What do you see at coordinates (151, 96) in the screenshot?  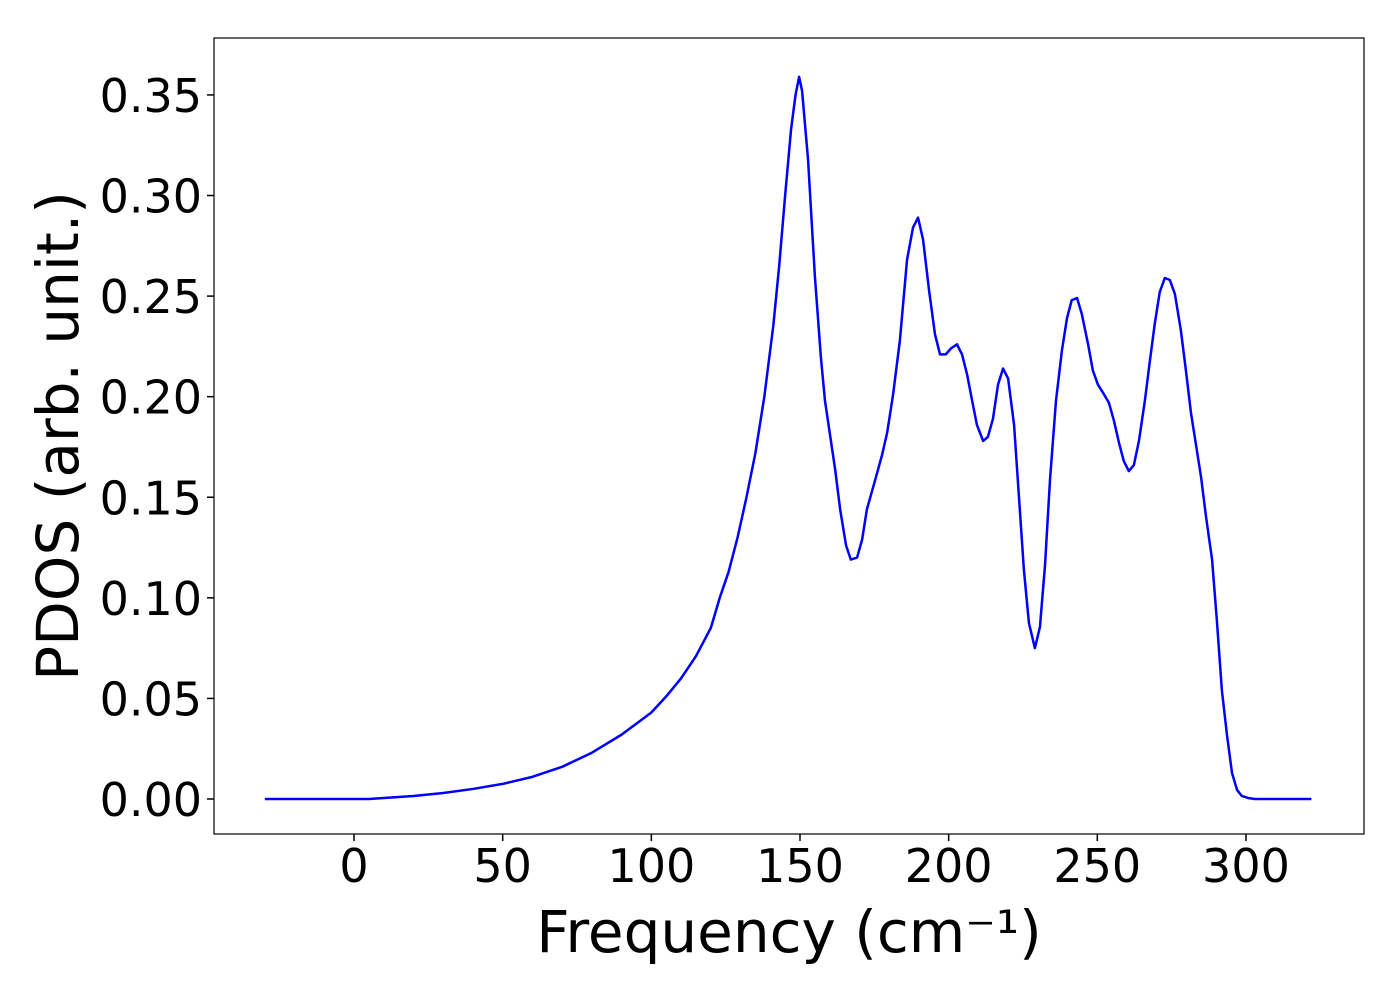 I see `y-tick-label: 0.35` at bounding box center [151, 96].